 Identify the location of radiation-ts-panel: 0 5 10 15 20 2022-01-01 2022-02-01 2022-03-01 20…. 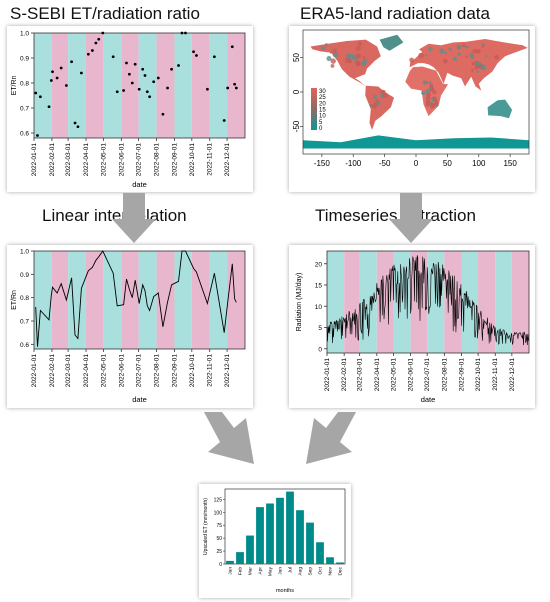
(412, 326).